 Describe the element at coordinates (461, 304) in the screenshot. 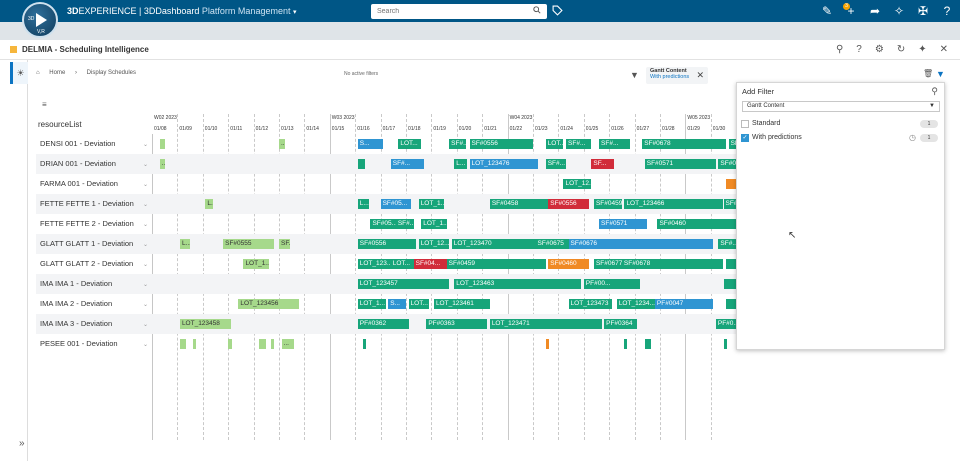

I see `gantt-task-bar: LOT_123461` at that location.